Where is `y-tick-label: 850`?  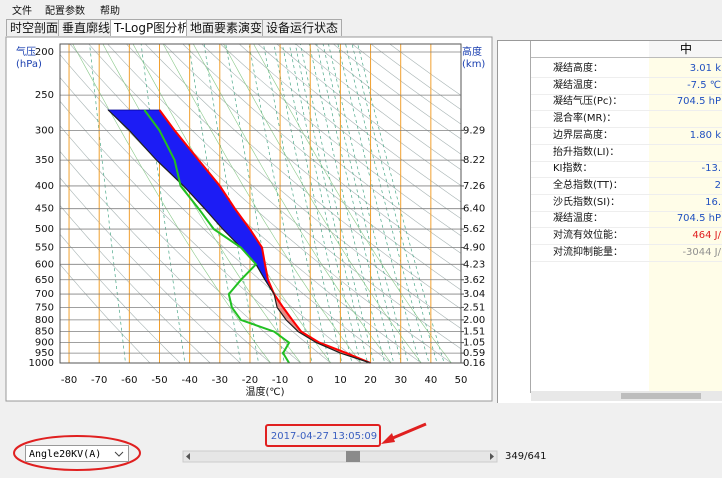 y-tick-label: 850 is located at coordinates (44, 332).